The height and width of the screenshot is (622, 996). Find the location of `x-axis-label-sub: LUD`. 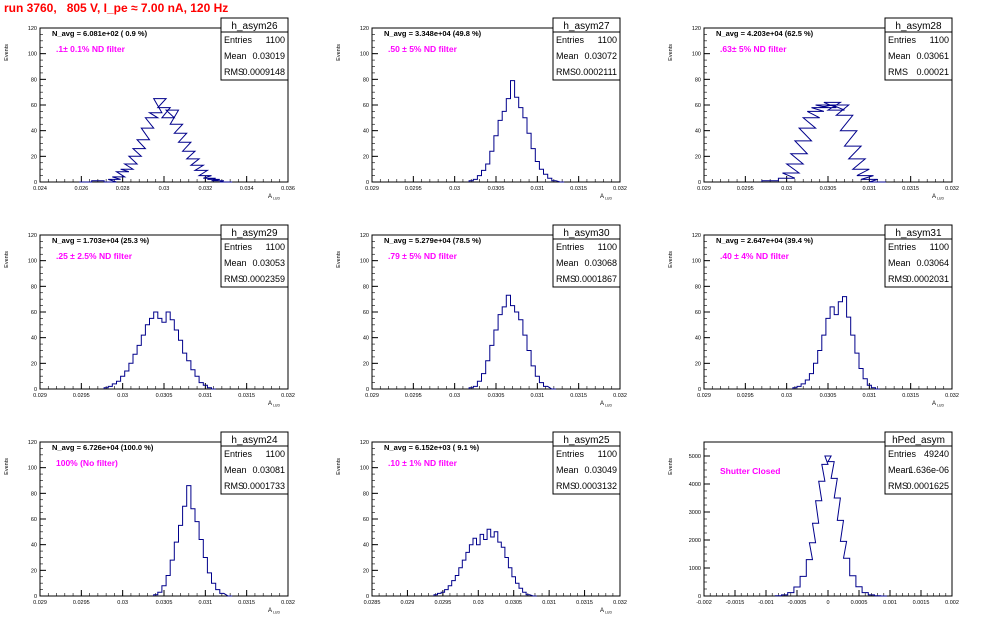

x-axis-label-sub: LUD is located at coordinates (276, 199).